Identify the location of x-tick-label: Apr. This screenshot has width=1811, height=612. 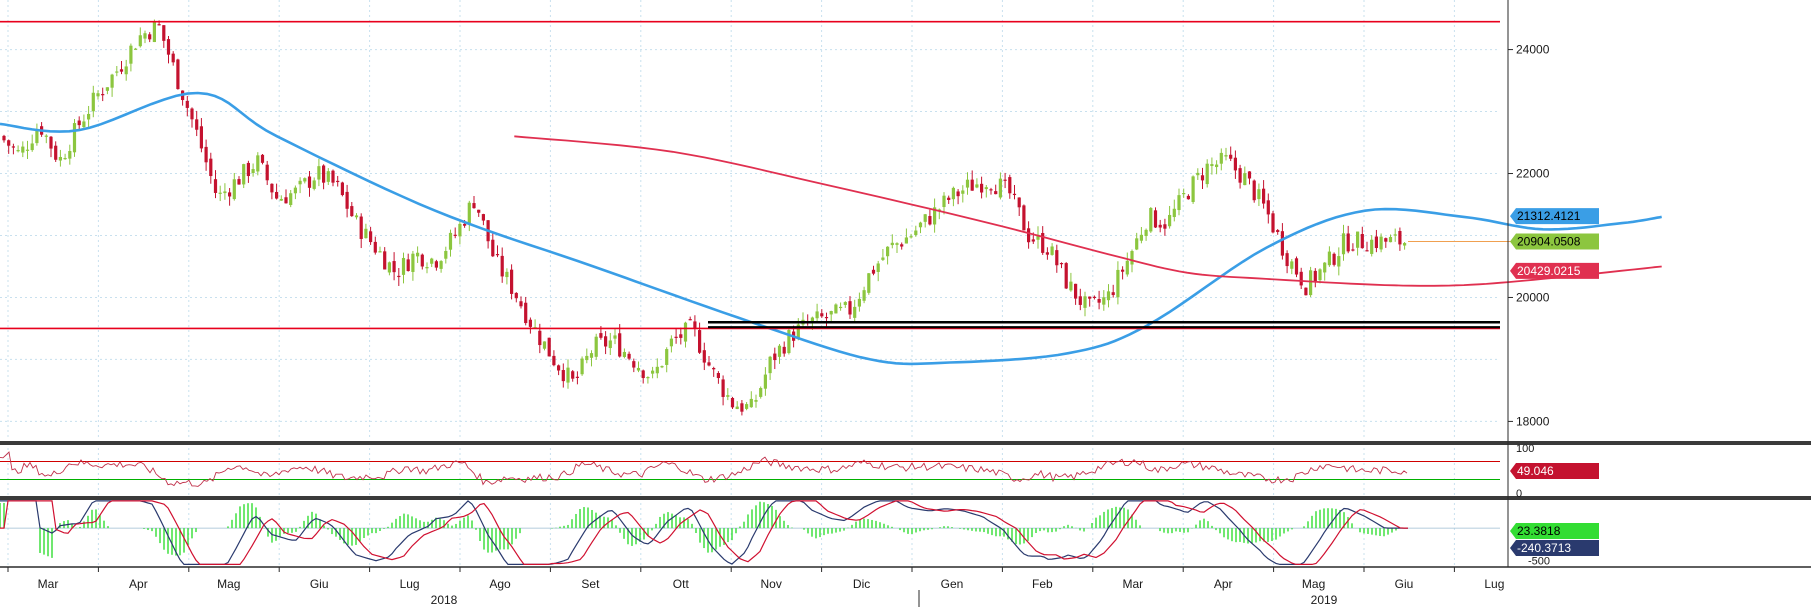
(1223, 584).